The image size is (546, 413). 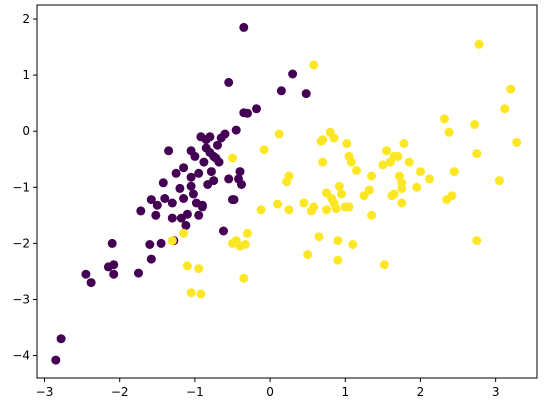 I want to click on x-tick-label: −1, so click(x=195, y=392).